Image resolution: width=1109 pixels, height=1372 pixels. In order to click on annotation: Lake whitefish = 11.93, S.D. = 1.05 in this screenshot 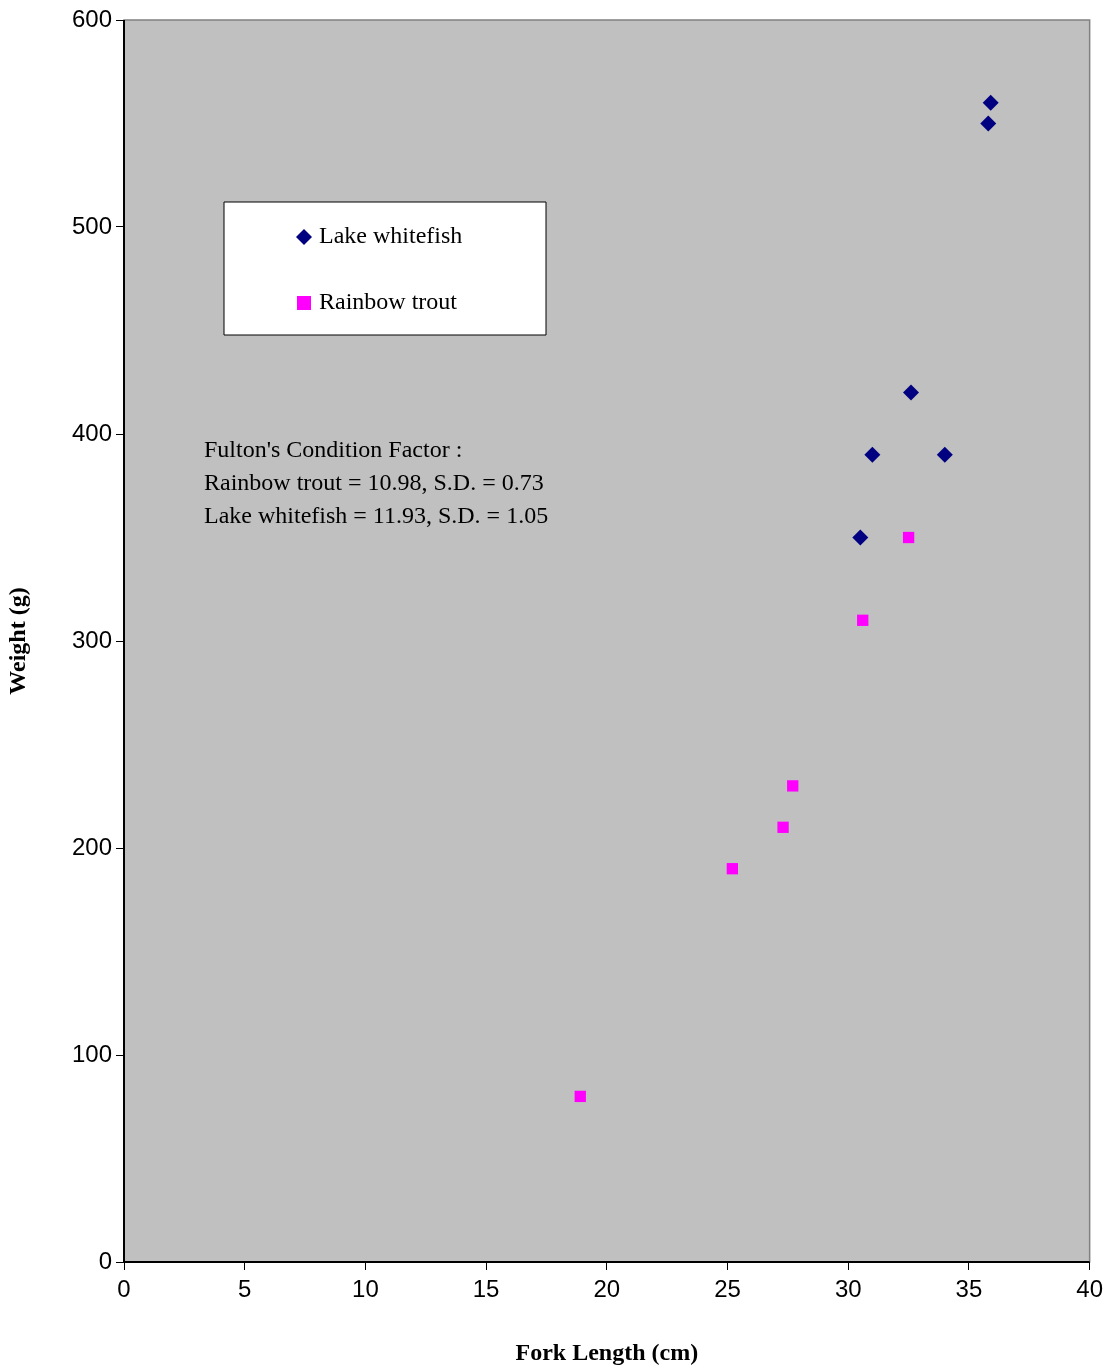, I will do `click(376, 515)`.